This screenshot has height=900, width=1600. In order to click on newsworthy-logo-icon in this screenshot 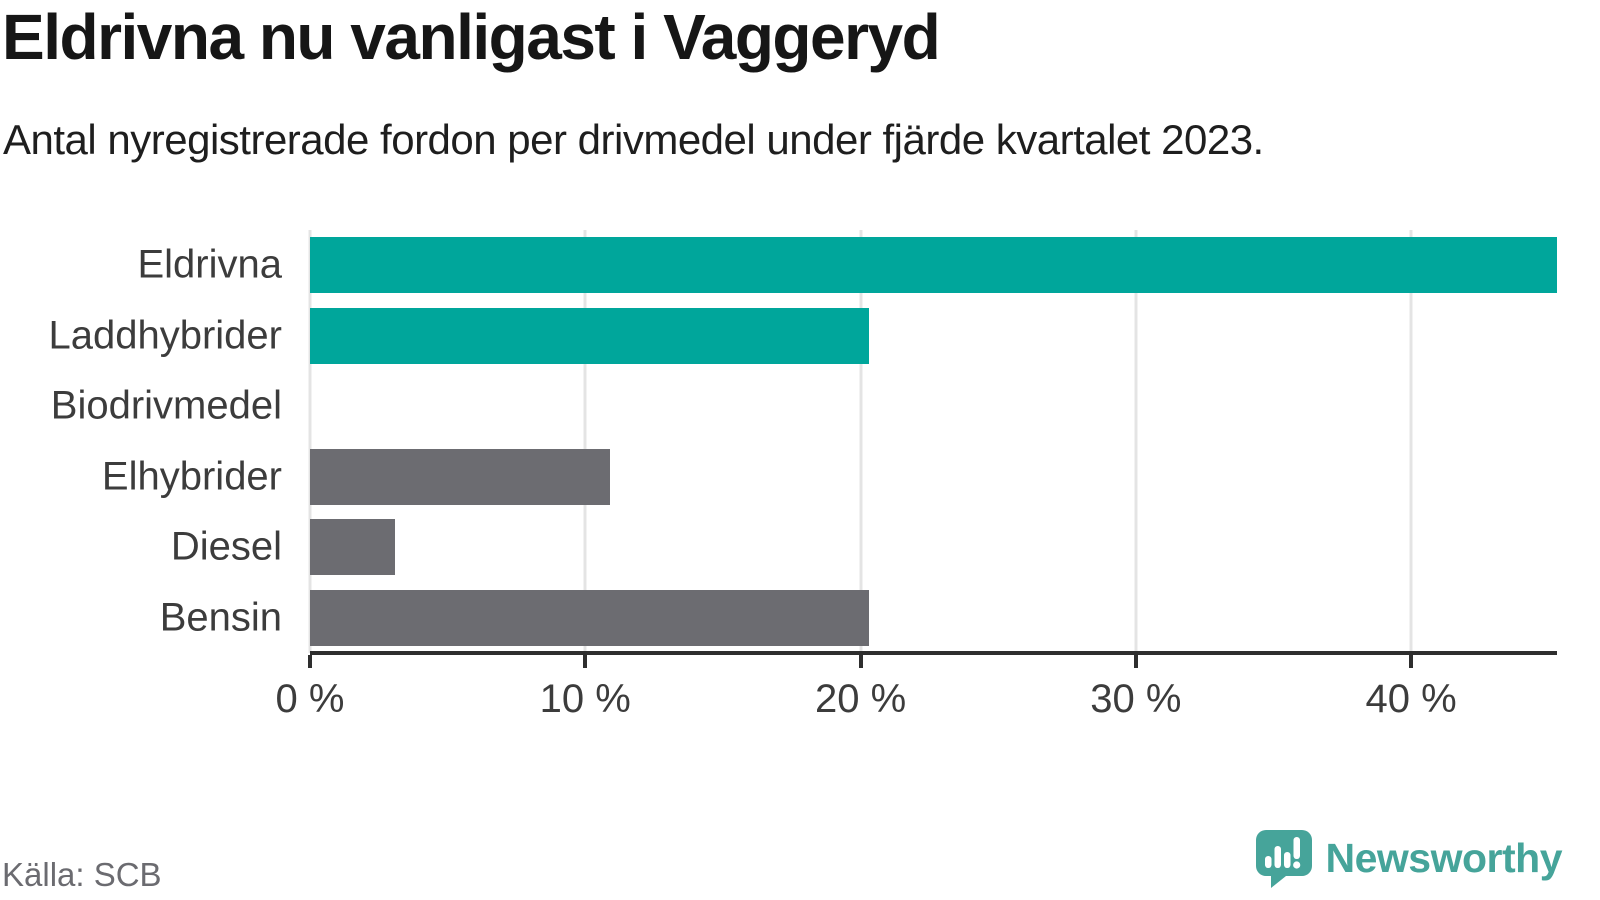, I will do `click(1284, 858)`.